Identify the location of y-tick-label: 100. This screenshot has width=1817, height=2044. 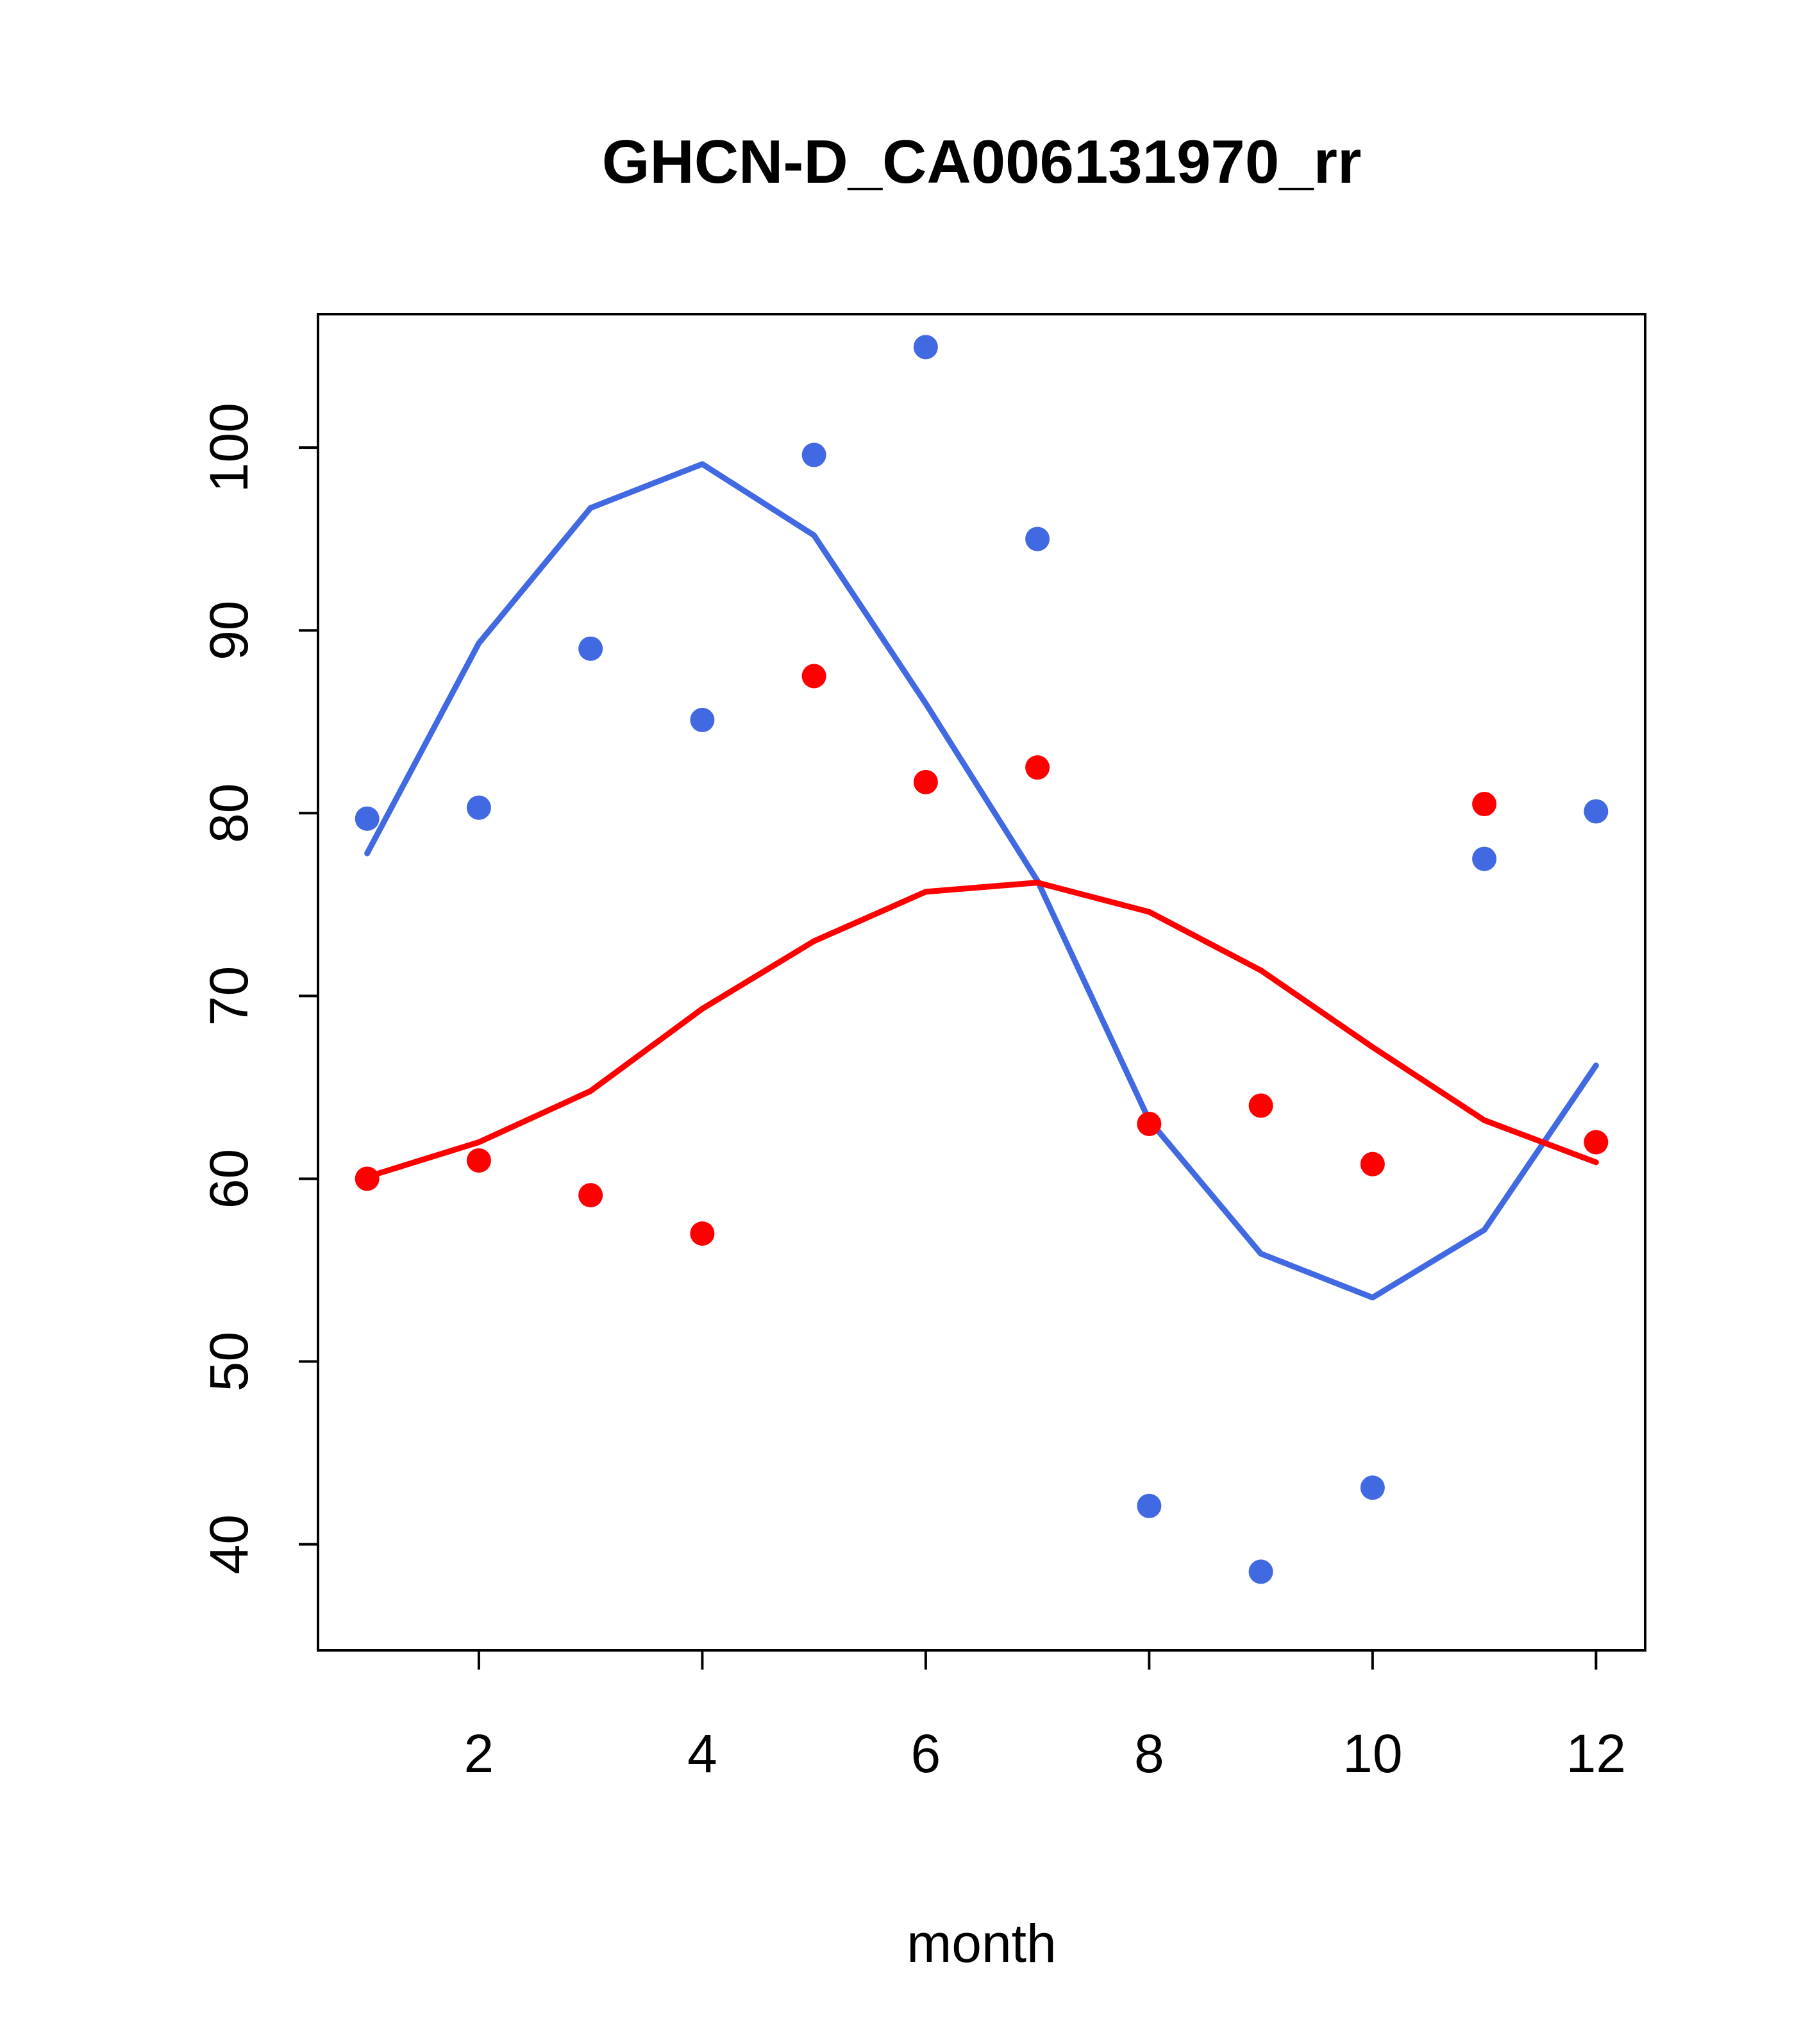
(229, 447).